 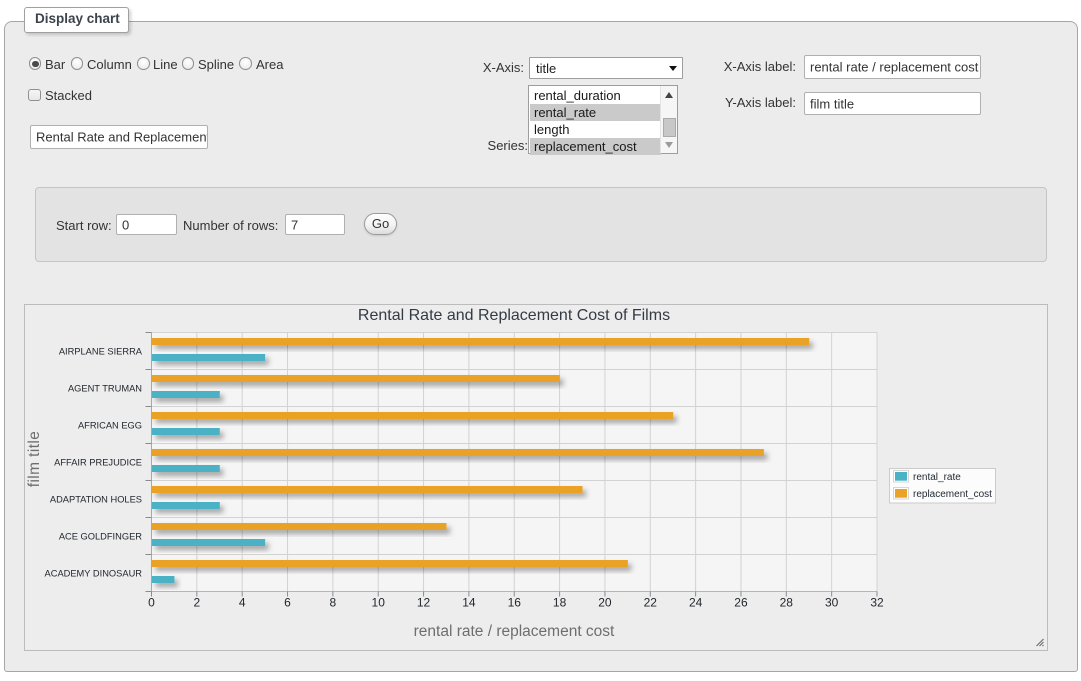 What do you see at coordinates (560, 603) in the screenshot?
I see `svg-text: 18` at bounding box center [560, 603].